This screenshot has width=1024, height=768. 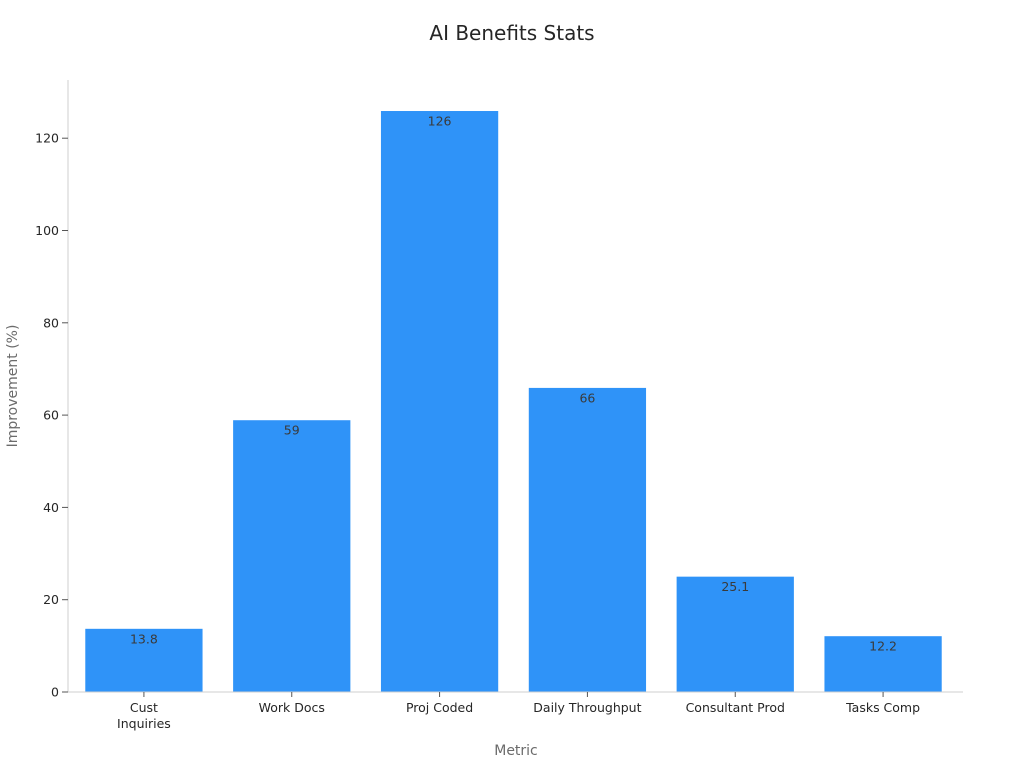 I want to click on y-tick-label-3: 60, so click(x=51, y=415).